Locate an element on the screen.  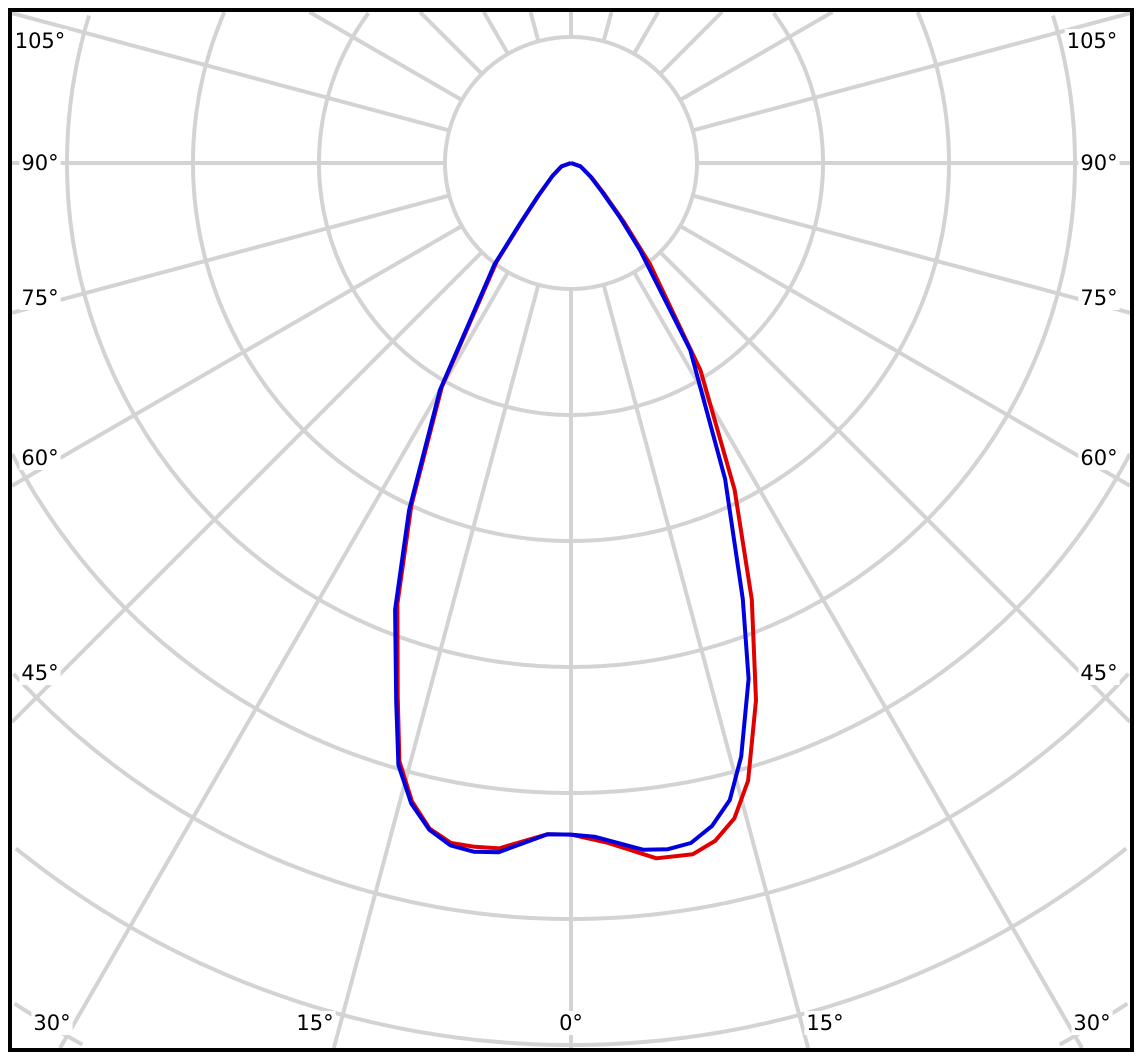
angle-label-right: 60° is located at coordinates (1098, 458).